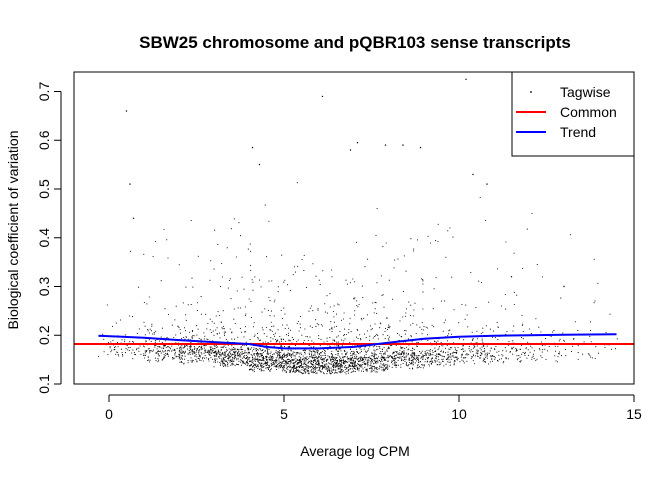  What do you see at coordinates (44, 189) in the screenshot?
I see `y-tick-label: 0.5` at bounding box center [44, 189].